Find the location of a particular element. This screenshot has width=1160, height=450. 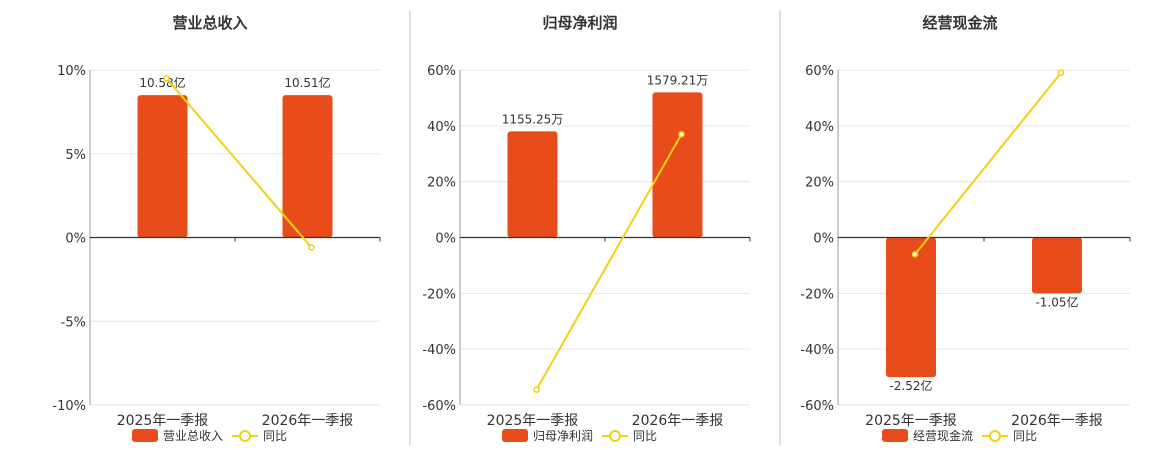

chart-title: 经营现金流 is located at coordinates (959, 23).